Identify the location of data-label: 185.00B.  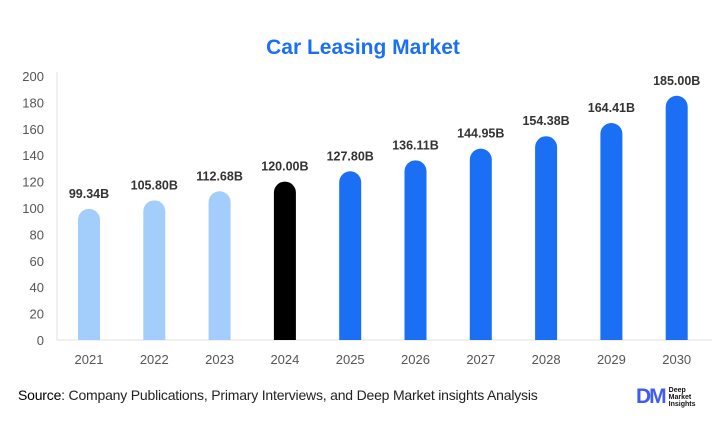
(676, 81).